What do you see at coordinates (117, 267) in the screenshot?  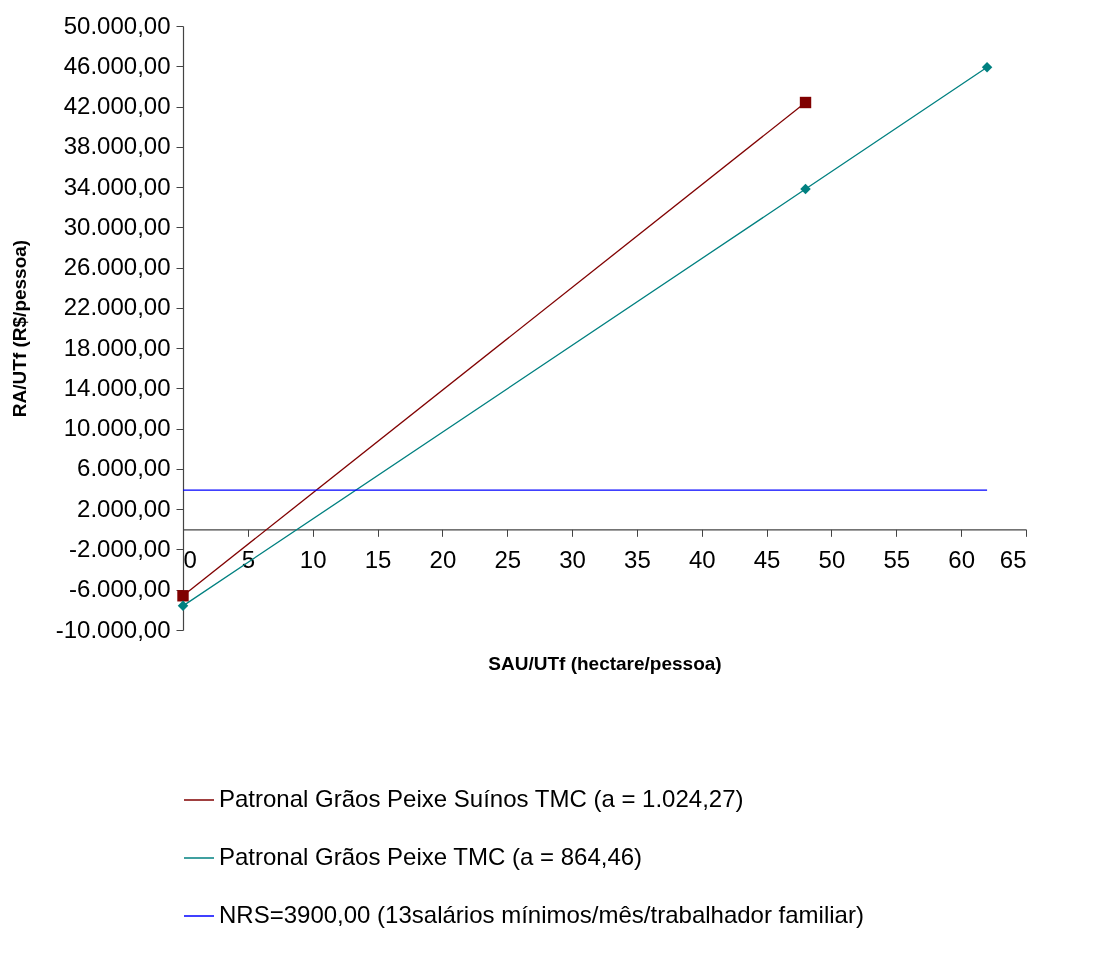 I see `y-tick-label: 26.000,00` at bounding box center [117, 267].